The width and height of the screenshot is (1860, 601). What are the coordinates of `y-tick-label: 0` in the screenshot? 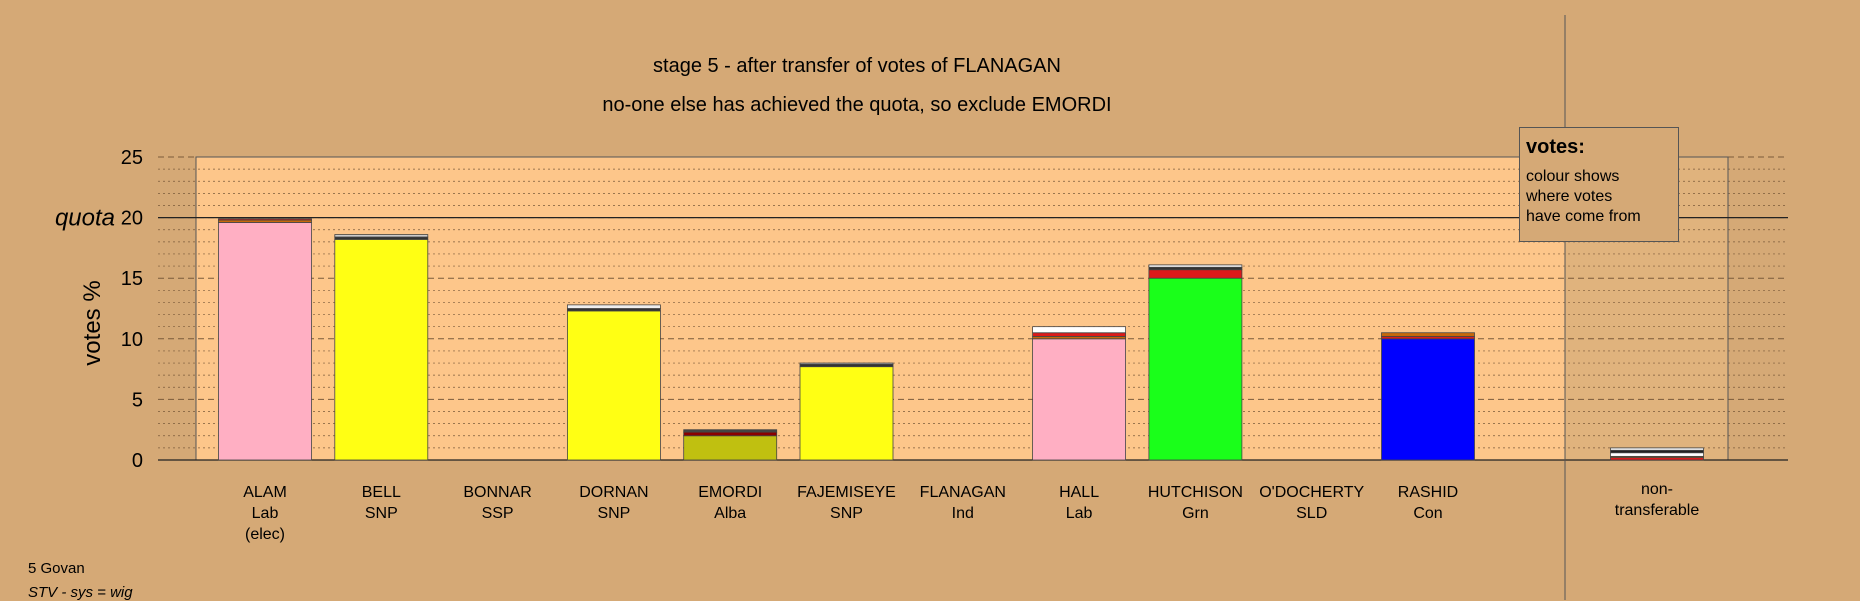 It's located at (137, 461).